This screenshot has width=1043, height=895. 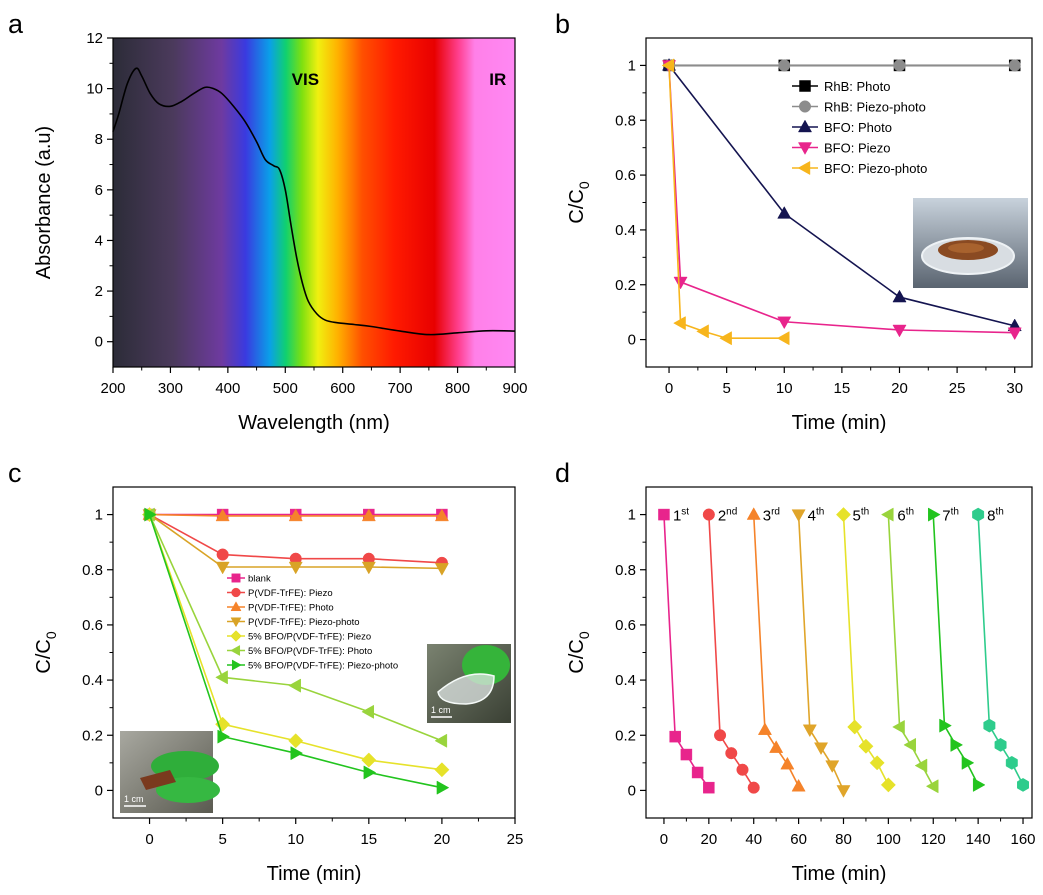 What do you see at coordinates (290, 593) in the screenshot?
I see `legend-label-1: P(VDF-TrFE): Piezo` at bounding box center [290, 593].